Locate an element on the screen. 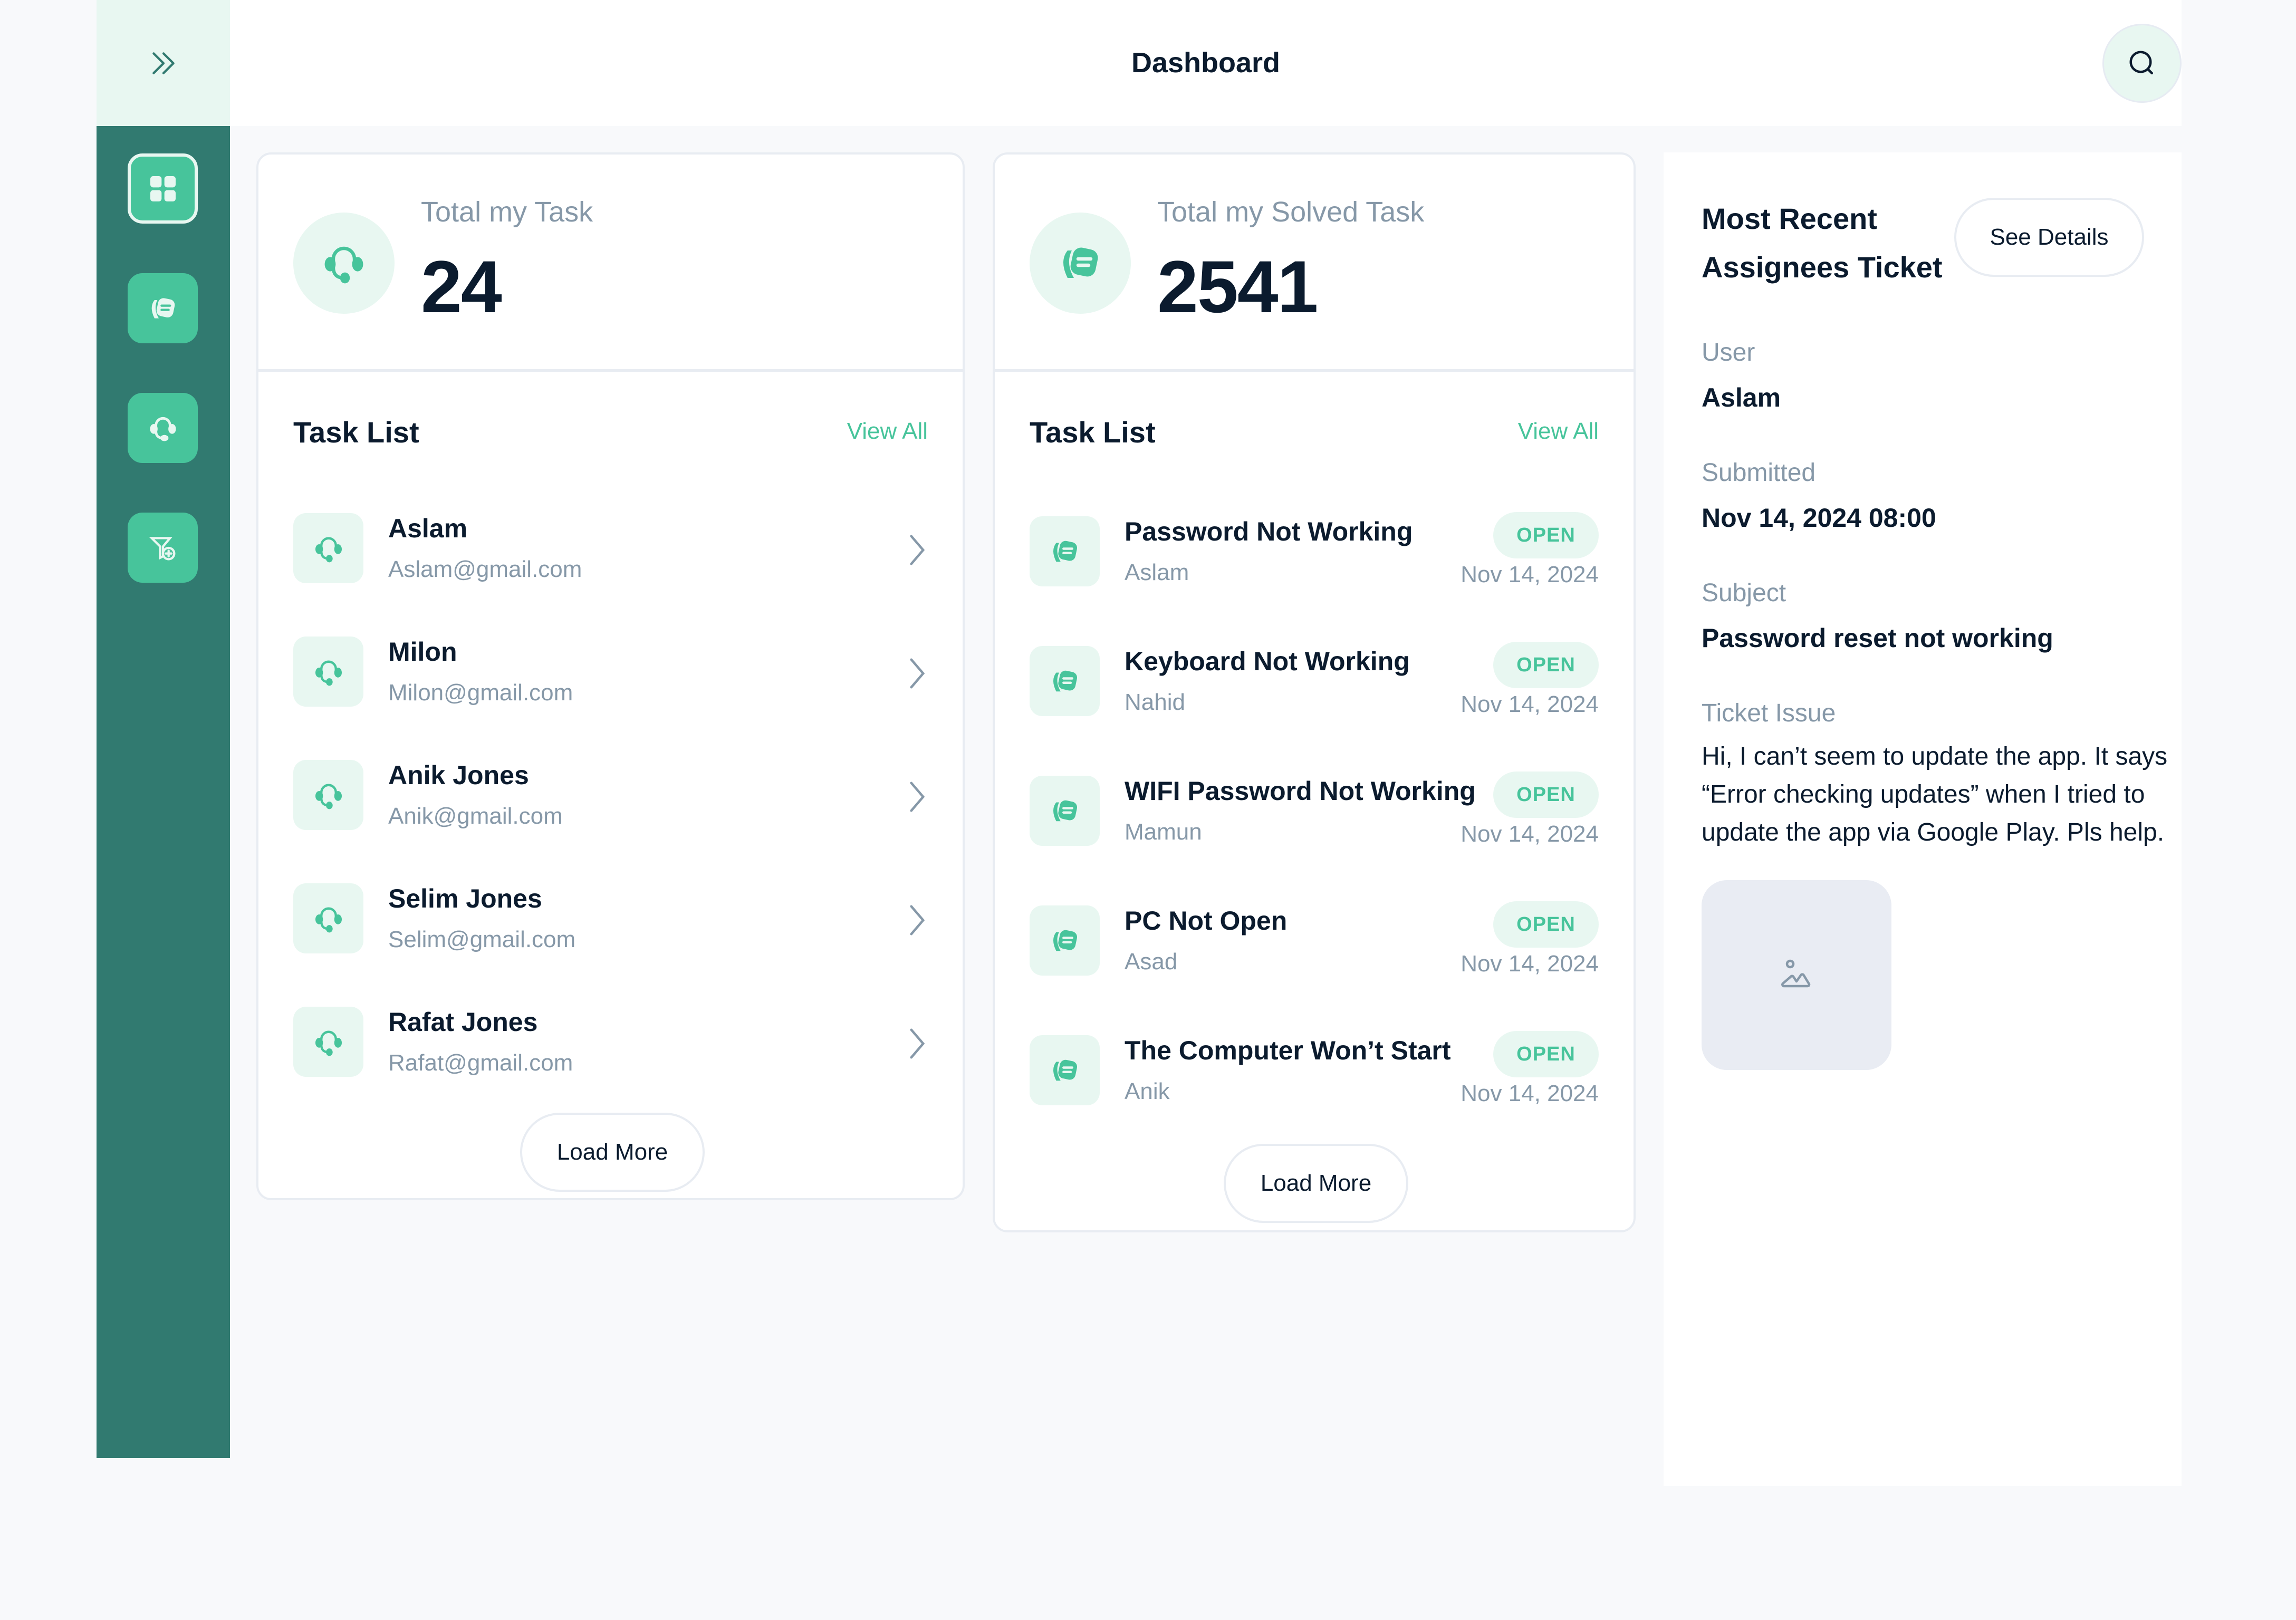  sidebar-toggle is located at coordinates (164, 63).